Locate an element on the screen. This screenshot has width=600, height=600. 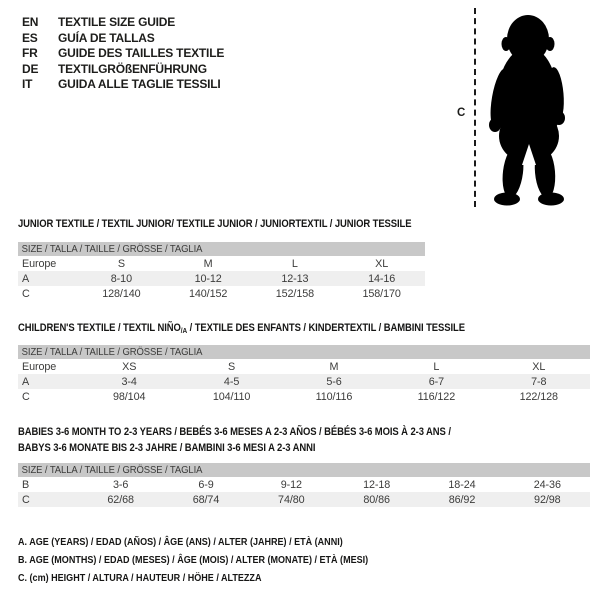
cell: 158/170 is located at coordinates (381, 293).